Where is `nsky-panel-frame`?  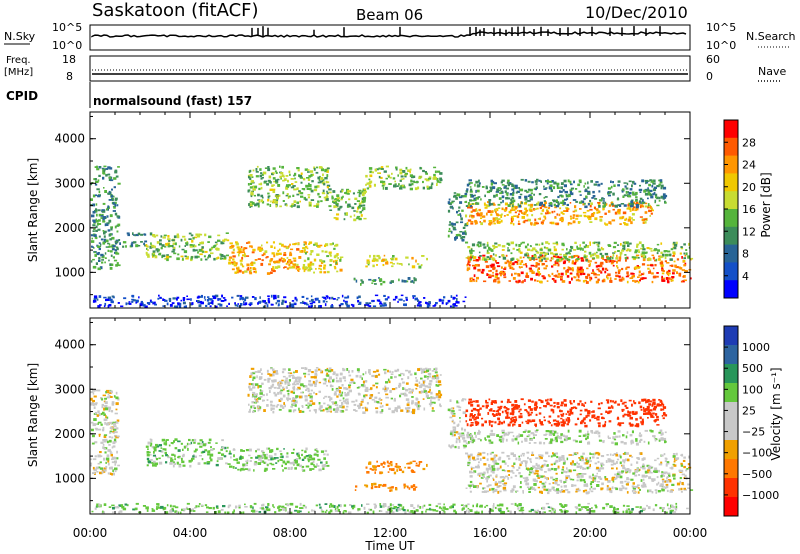 nsky-panel-frame is located at coordinates (390, 37).